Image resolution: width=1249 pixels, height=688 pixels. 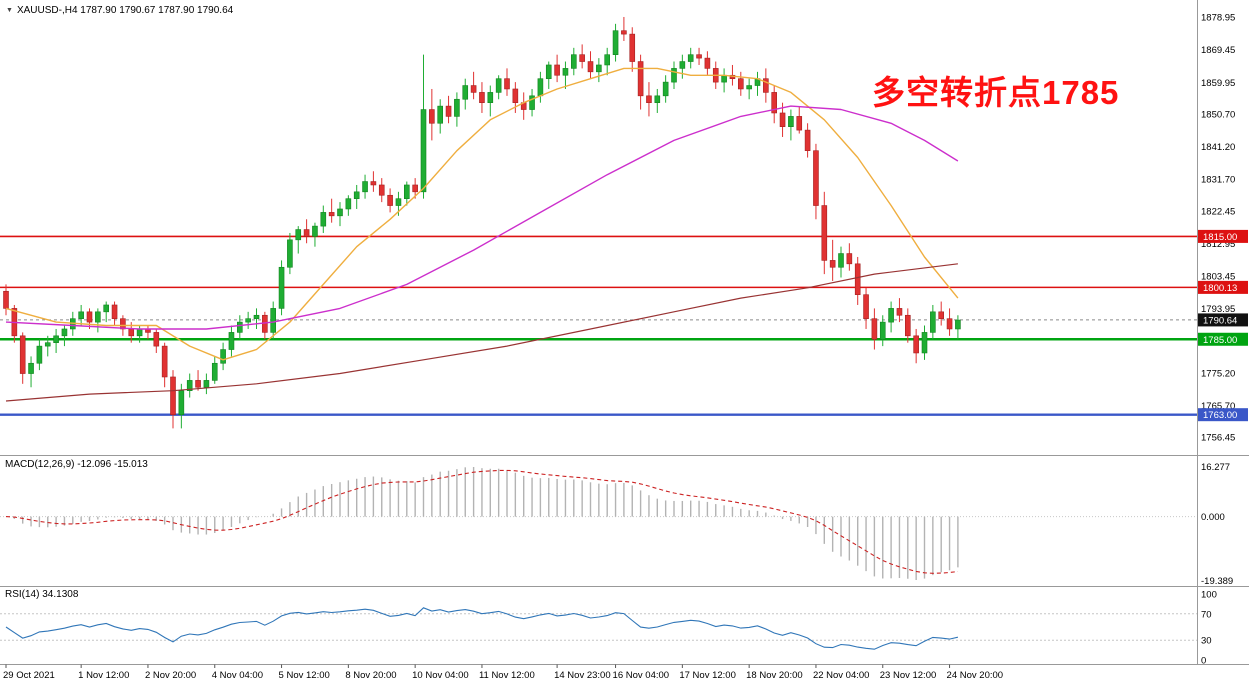 I want to click on svg-text: 18 Nov 20:00, so click(x=774, y=675).